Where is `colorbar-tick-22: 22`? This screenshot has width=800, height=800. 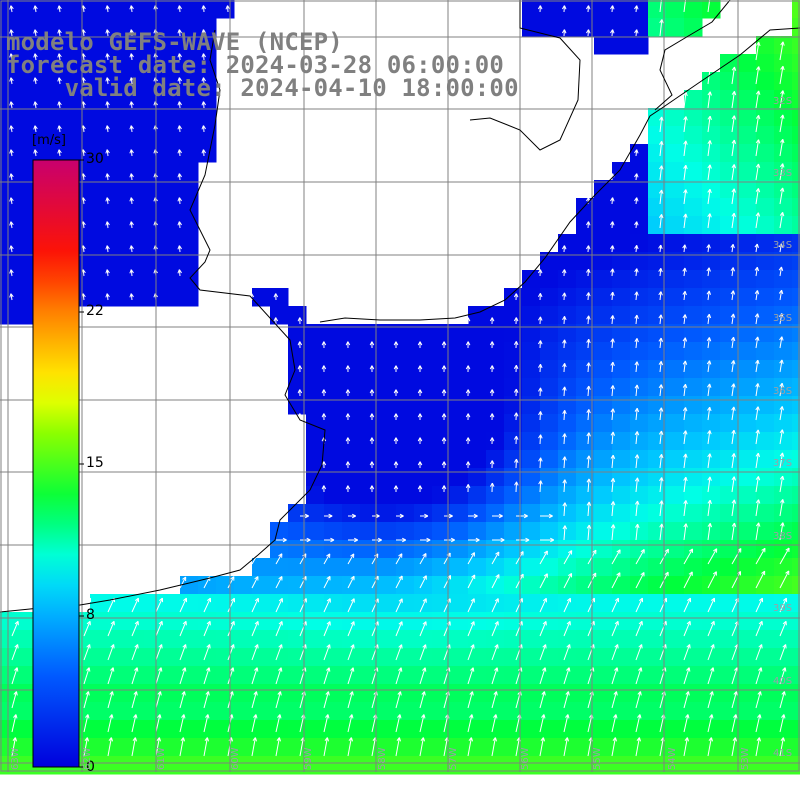
colorbar-tick-22: 22 is located at coordinates (95, 311).